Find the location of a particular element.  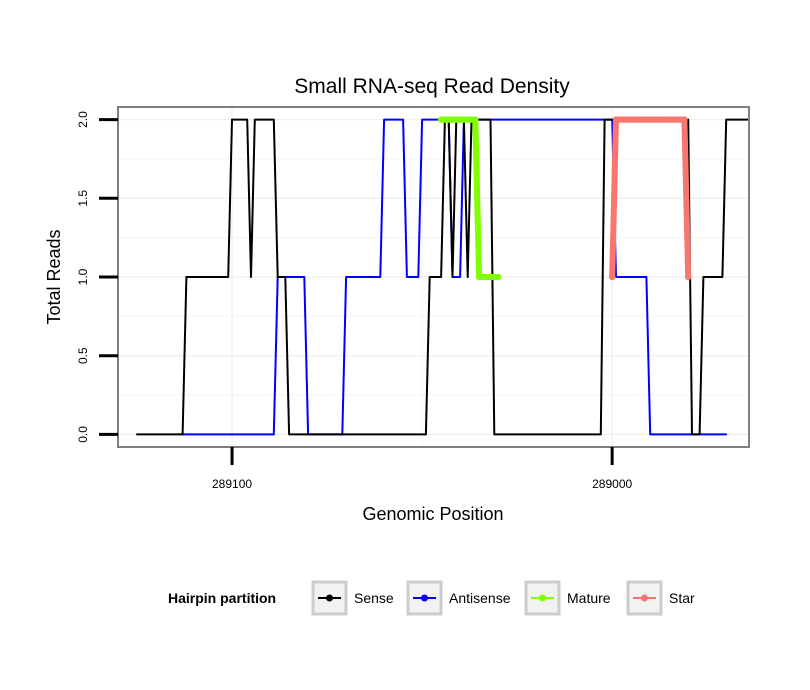

y-tick-label: 1.0 is located at coordinates (83, 276).